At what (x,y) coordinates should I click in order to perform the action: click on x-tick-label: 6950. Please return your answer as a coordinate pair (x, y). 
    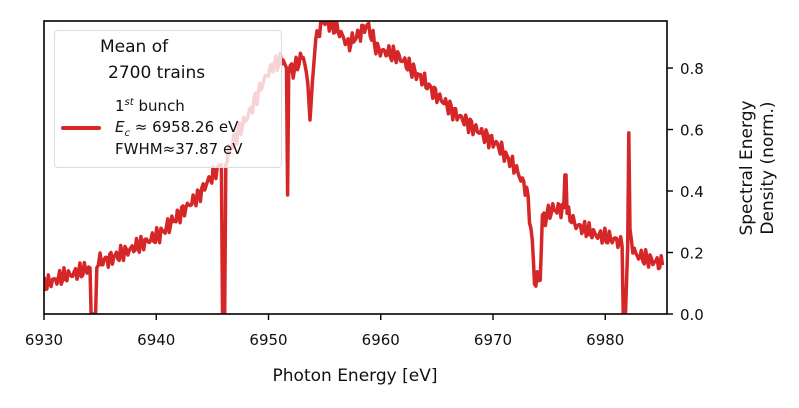
    Looking at the image, I should click on (268, 340).